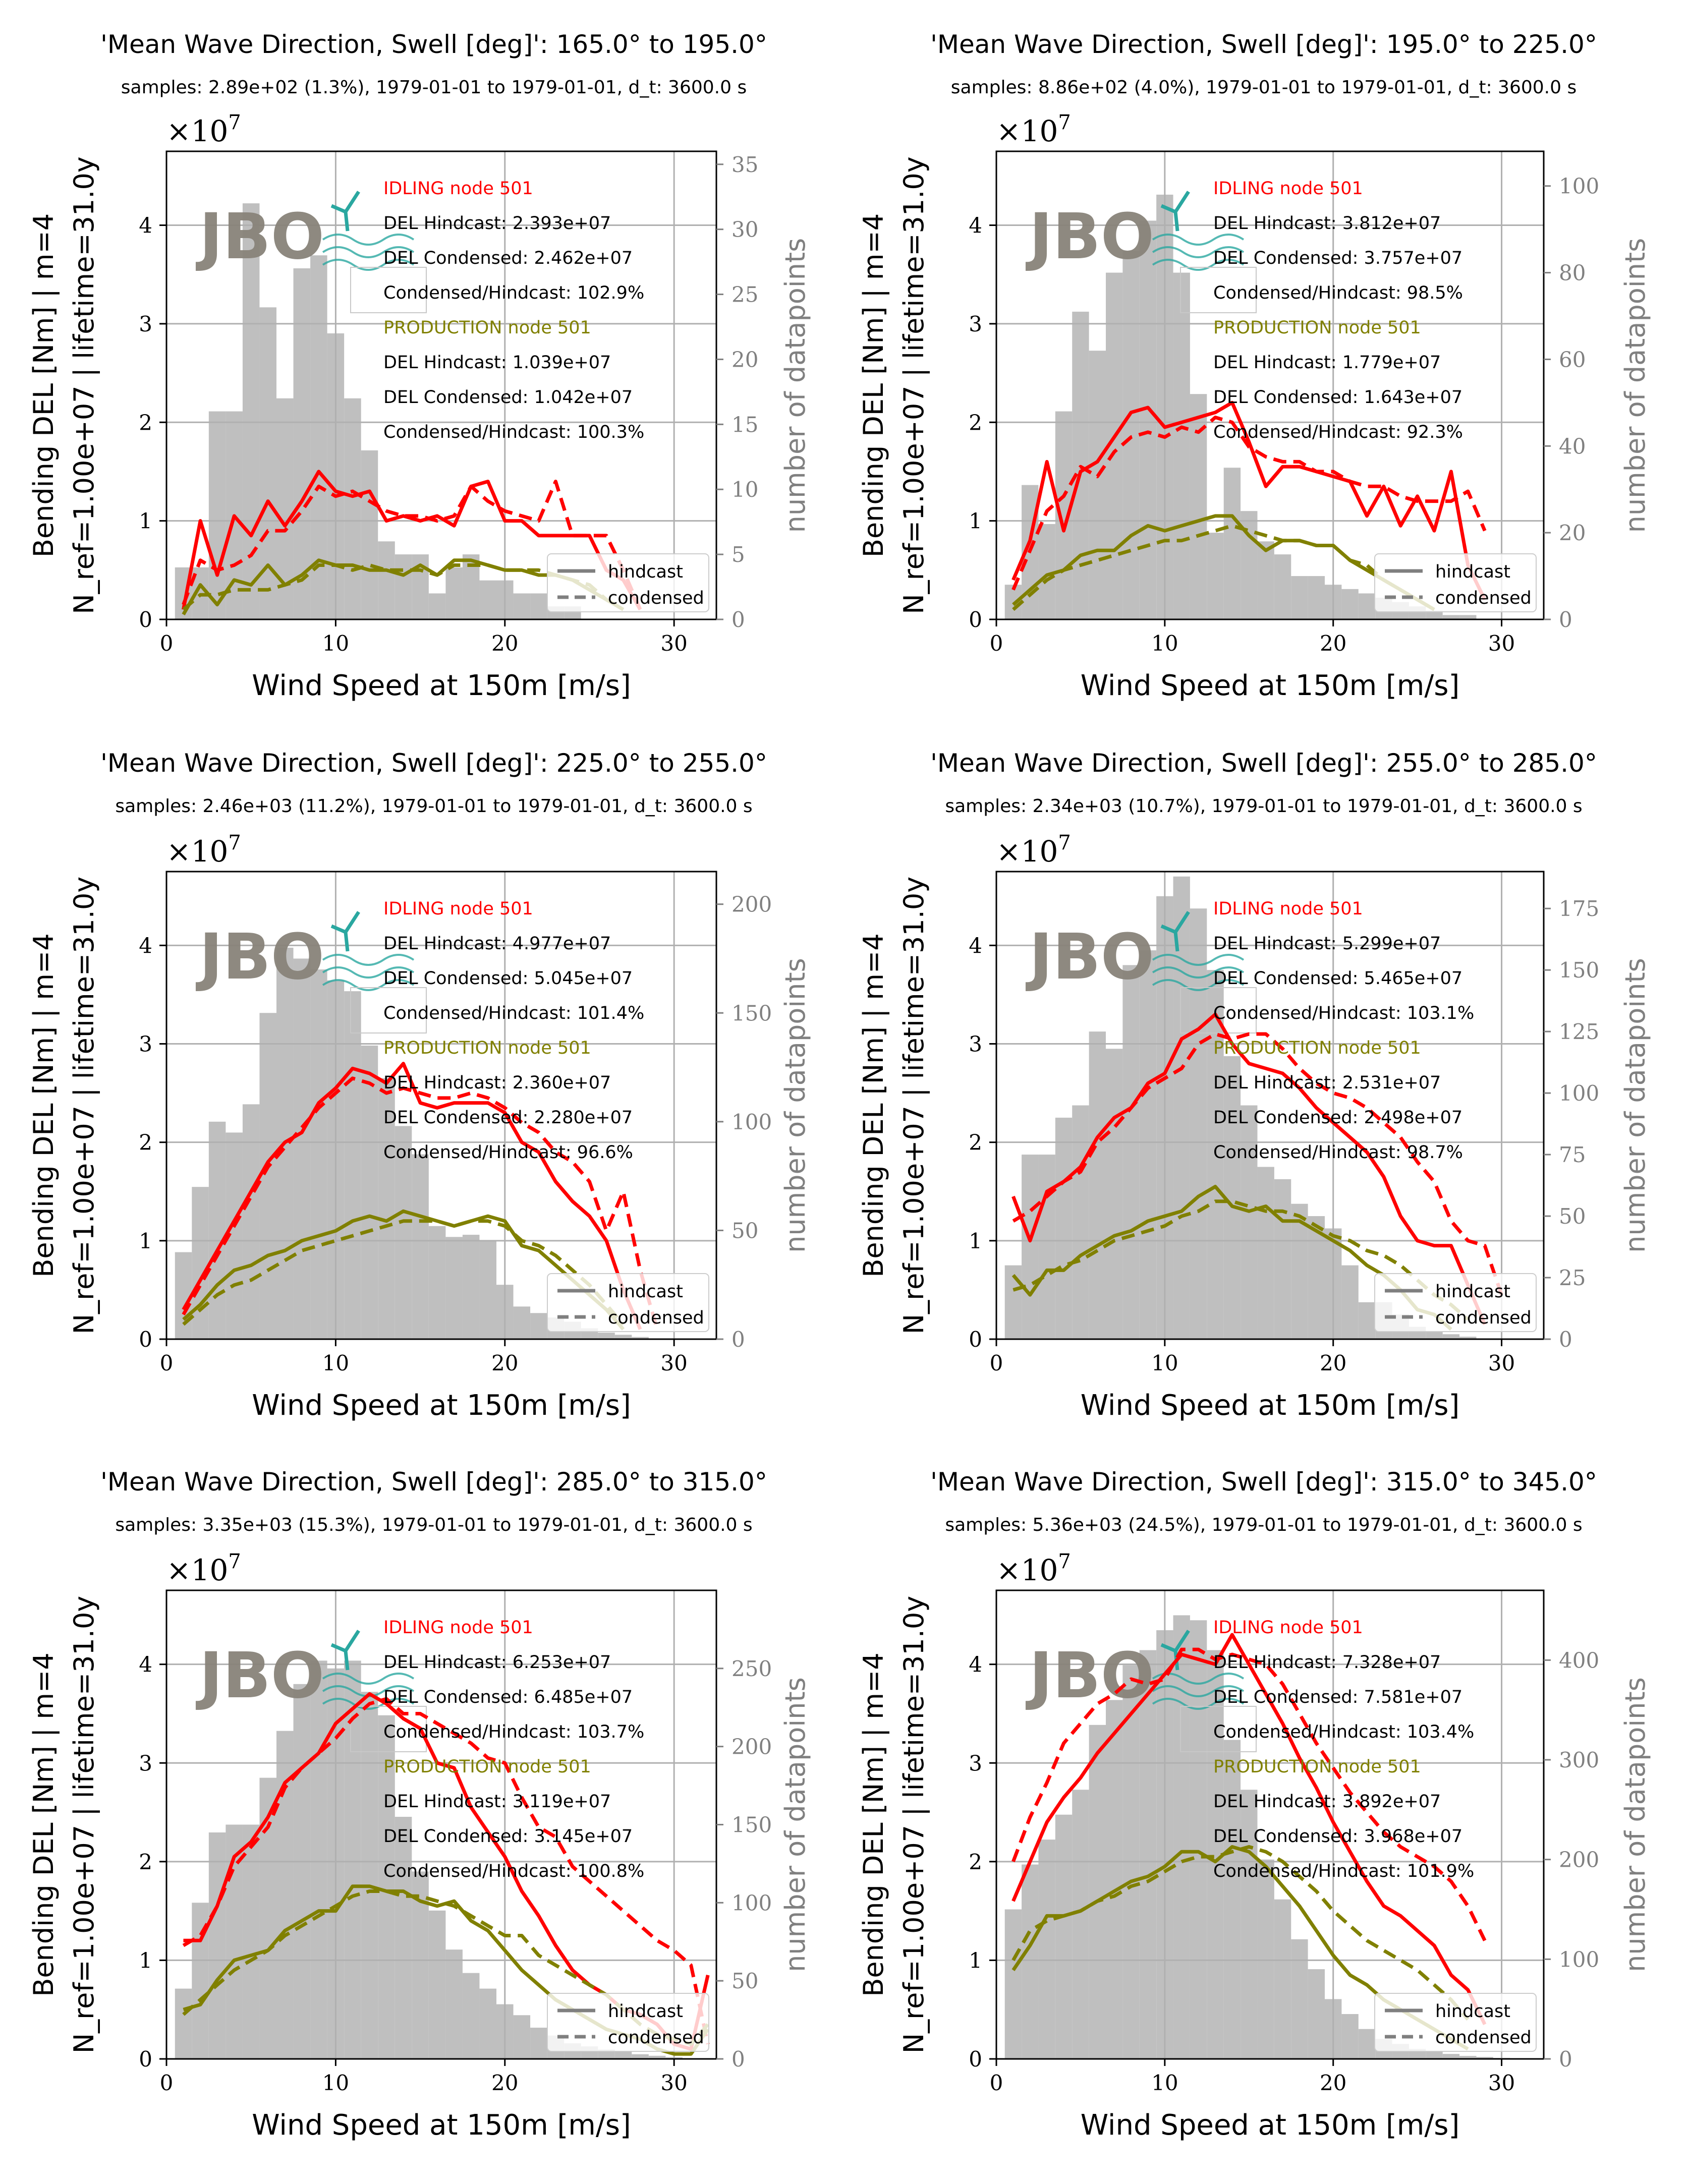 Image resolution: width=1688 pixels, height=2184 pixels. Describe the element at coordinates (514, 293) in the screenshot. I see `stat-idling-ratio: Condensed/Hindcast: 102.9%` at that location.